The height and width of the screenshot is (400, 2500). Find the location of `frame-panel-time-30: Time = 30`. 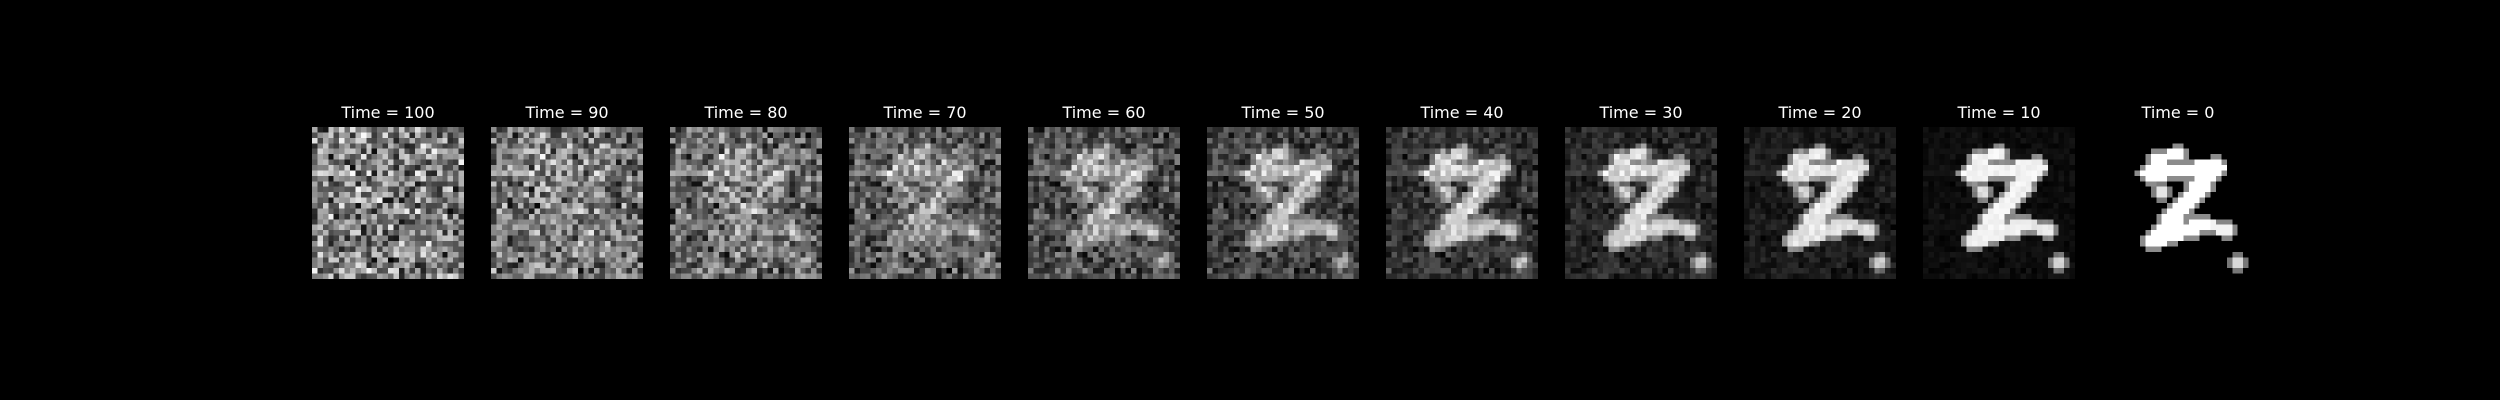

frame-panel-time-30: Time = 30 is located at coordinates (1641, 190).